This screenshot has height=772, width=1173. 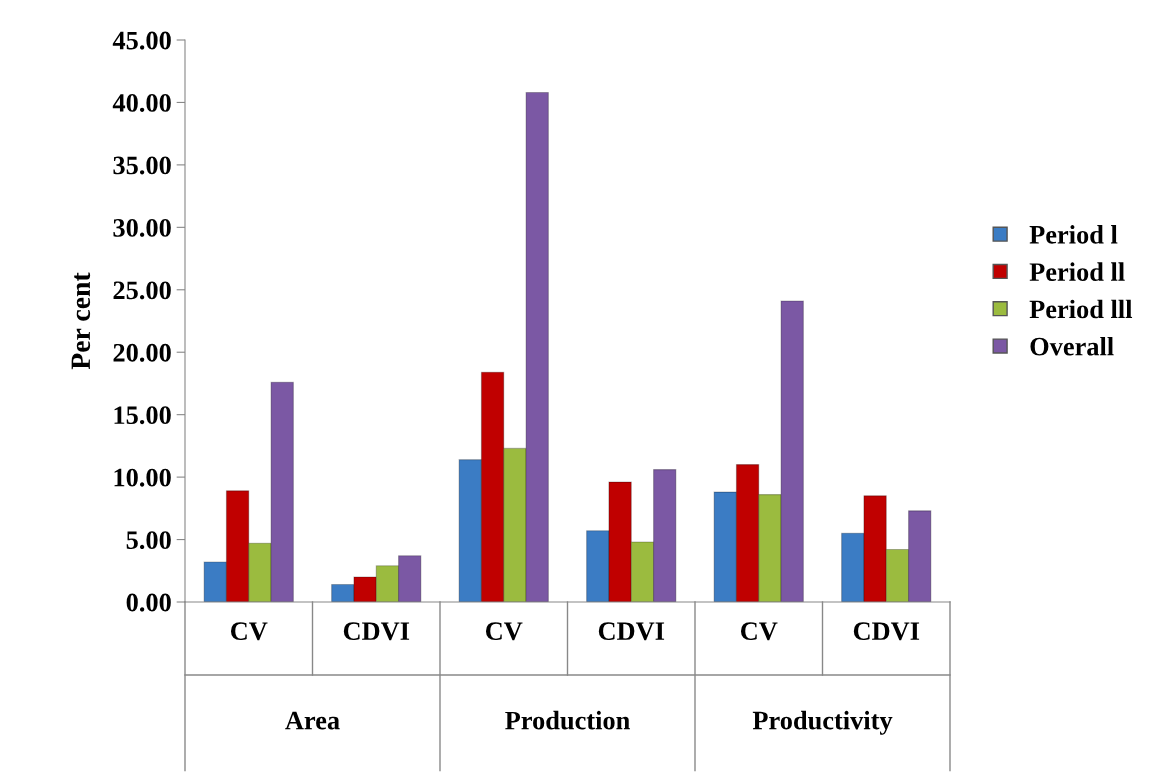 I want to click on text: Area, so click(x=312, y=720).